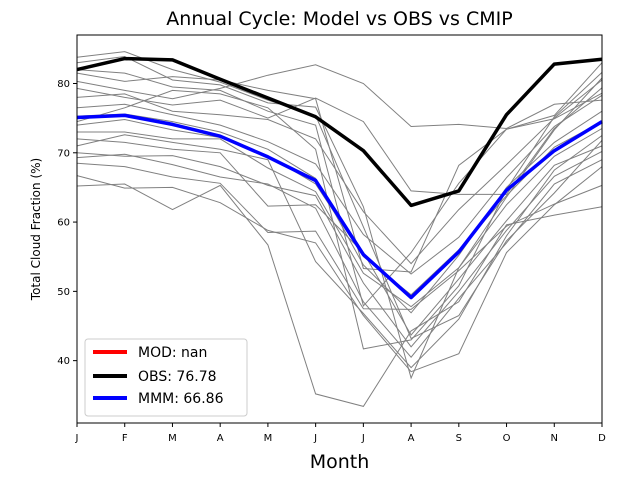 This screenshot has width=640, height=480. I want to click on legend: MOD: nan OBS: 76.78 MMM: 66.86, so click(166, 377).